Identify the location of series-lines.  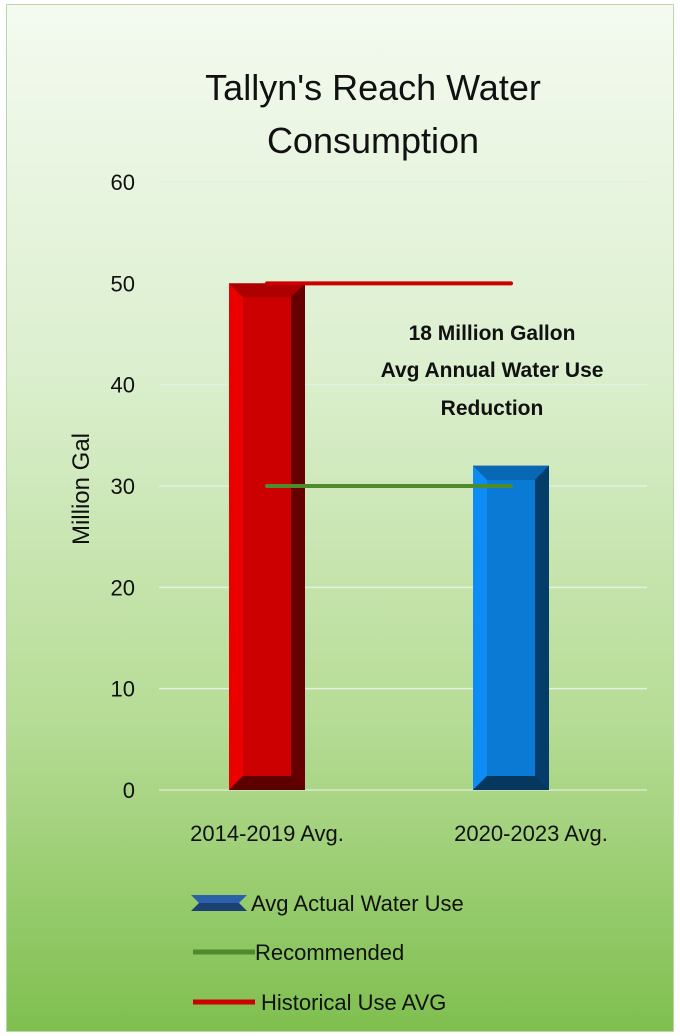
(389, 384).